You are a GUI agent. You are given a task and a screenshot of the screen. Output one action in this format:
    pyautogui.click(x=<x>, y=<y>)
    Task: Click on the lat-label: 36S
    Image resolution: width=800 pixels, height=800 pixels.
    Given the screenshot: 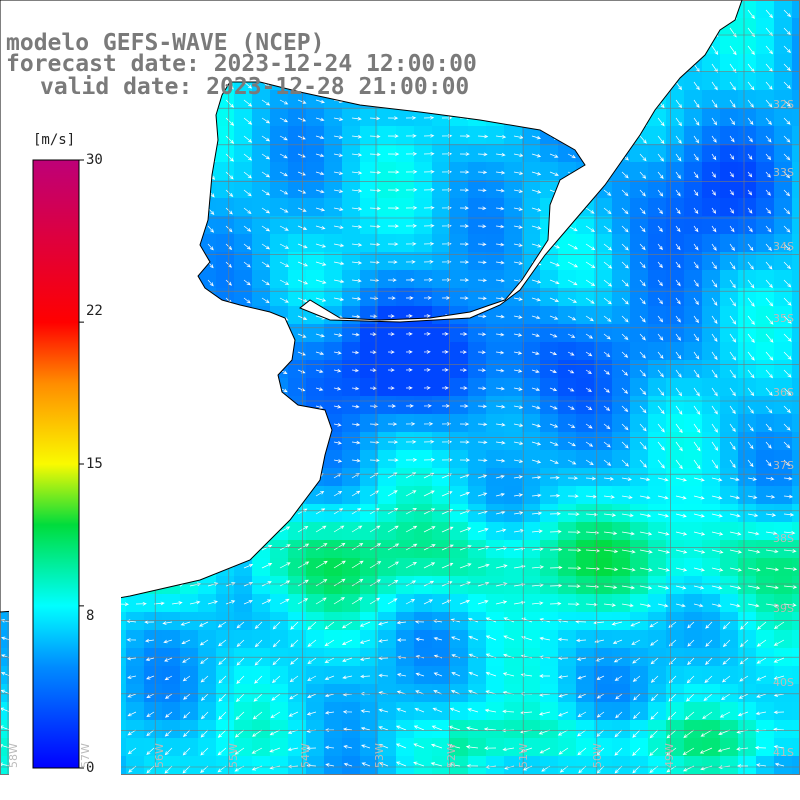 What is the action you would take?
    pyautogui.click(x=783, y=392)
    